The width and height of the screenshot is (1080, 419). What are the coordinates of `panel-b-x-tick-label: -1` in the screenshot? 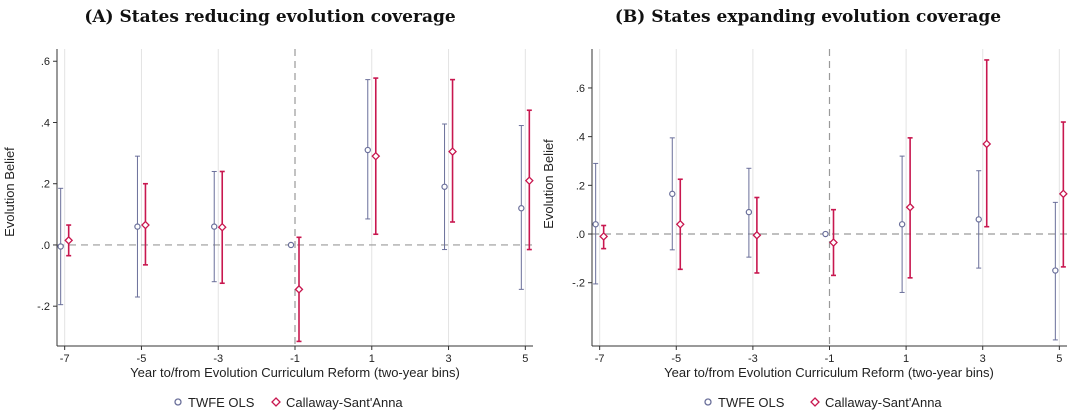 It's located at (830, 359).